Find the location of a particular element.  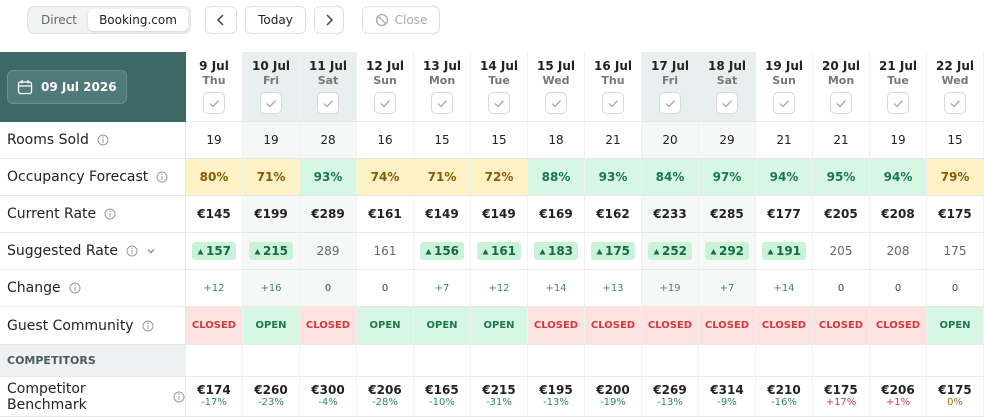

day-weekday: Sun is located at coordinates (784, 80).